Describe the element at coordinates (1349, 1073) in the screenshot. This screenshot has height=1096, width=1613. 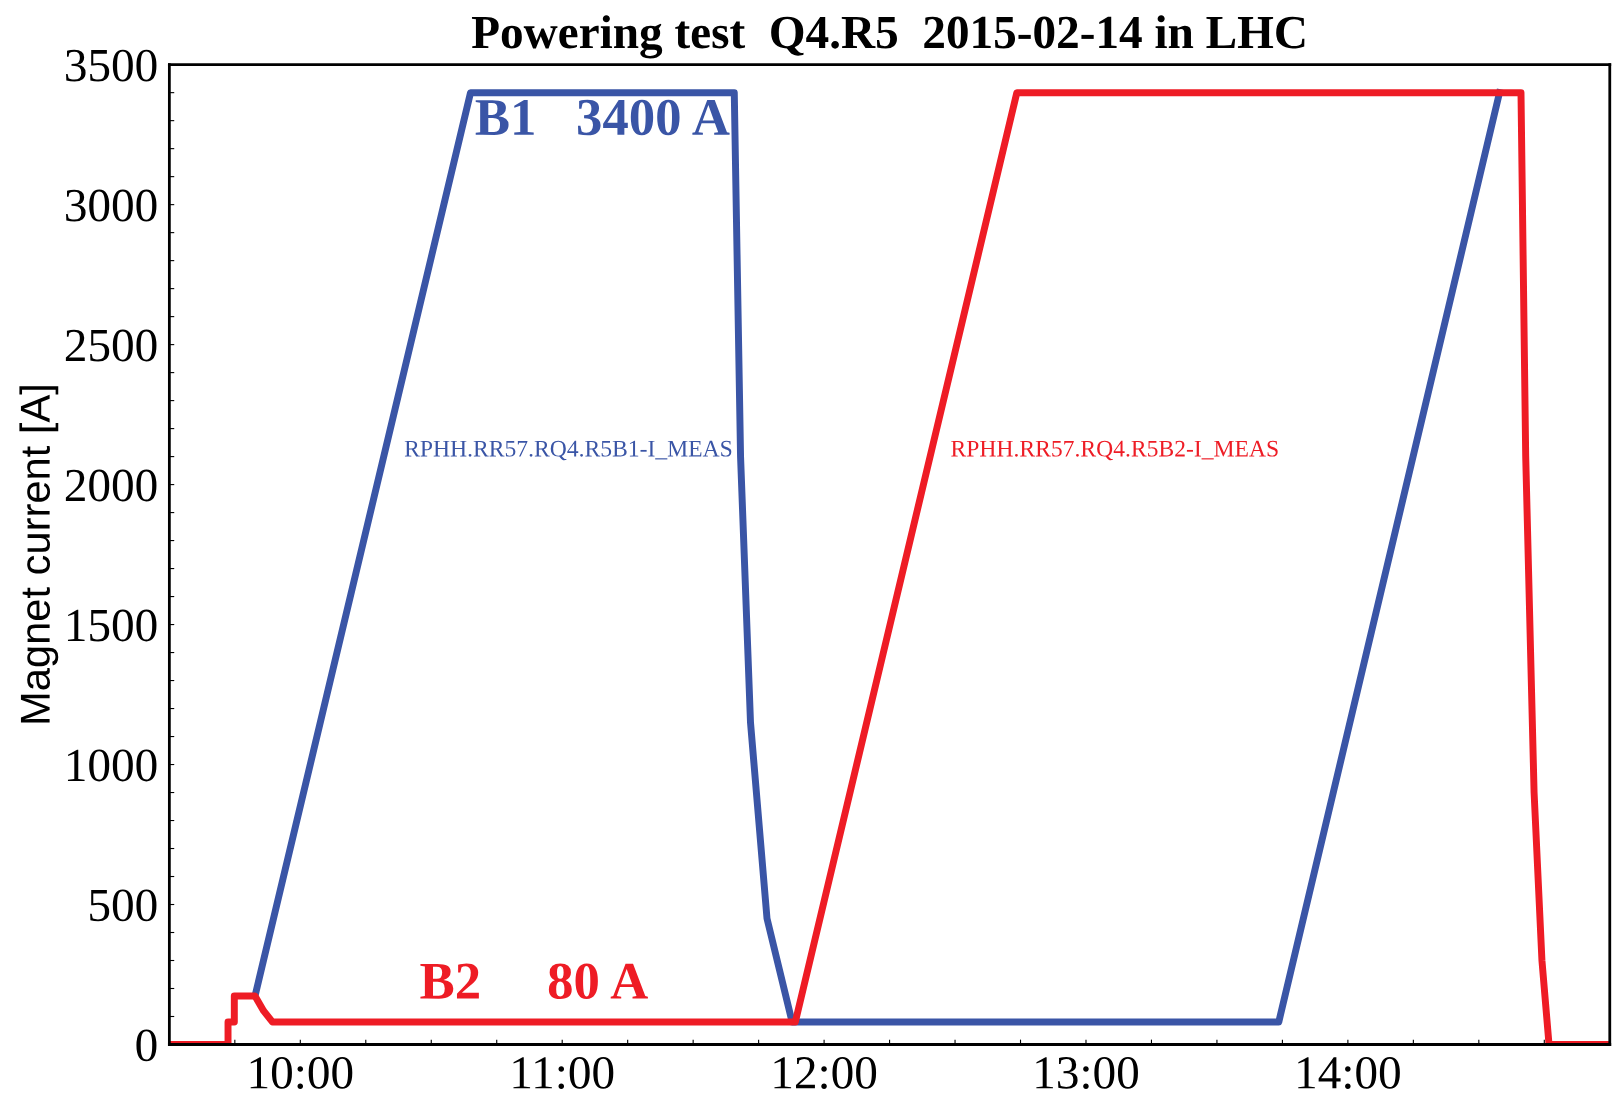
I see `x-tick-label: 14:00` at that location.